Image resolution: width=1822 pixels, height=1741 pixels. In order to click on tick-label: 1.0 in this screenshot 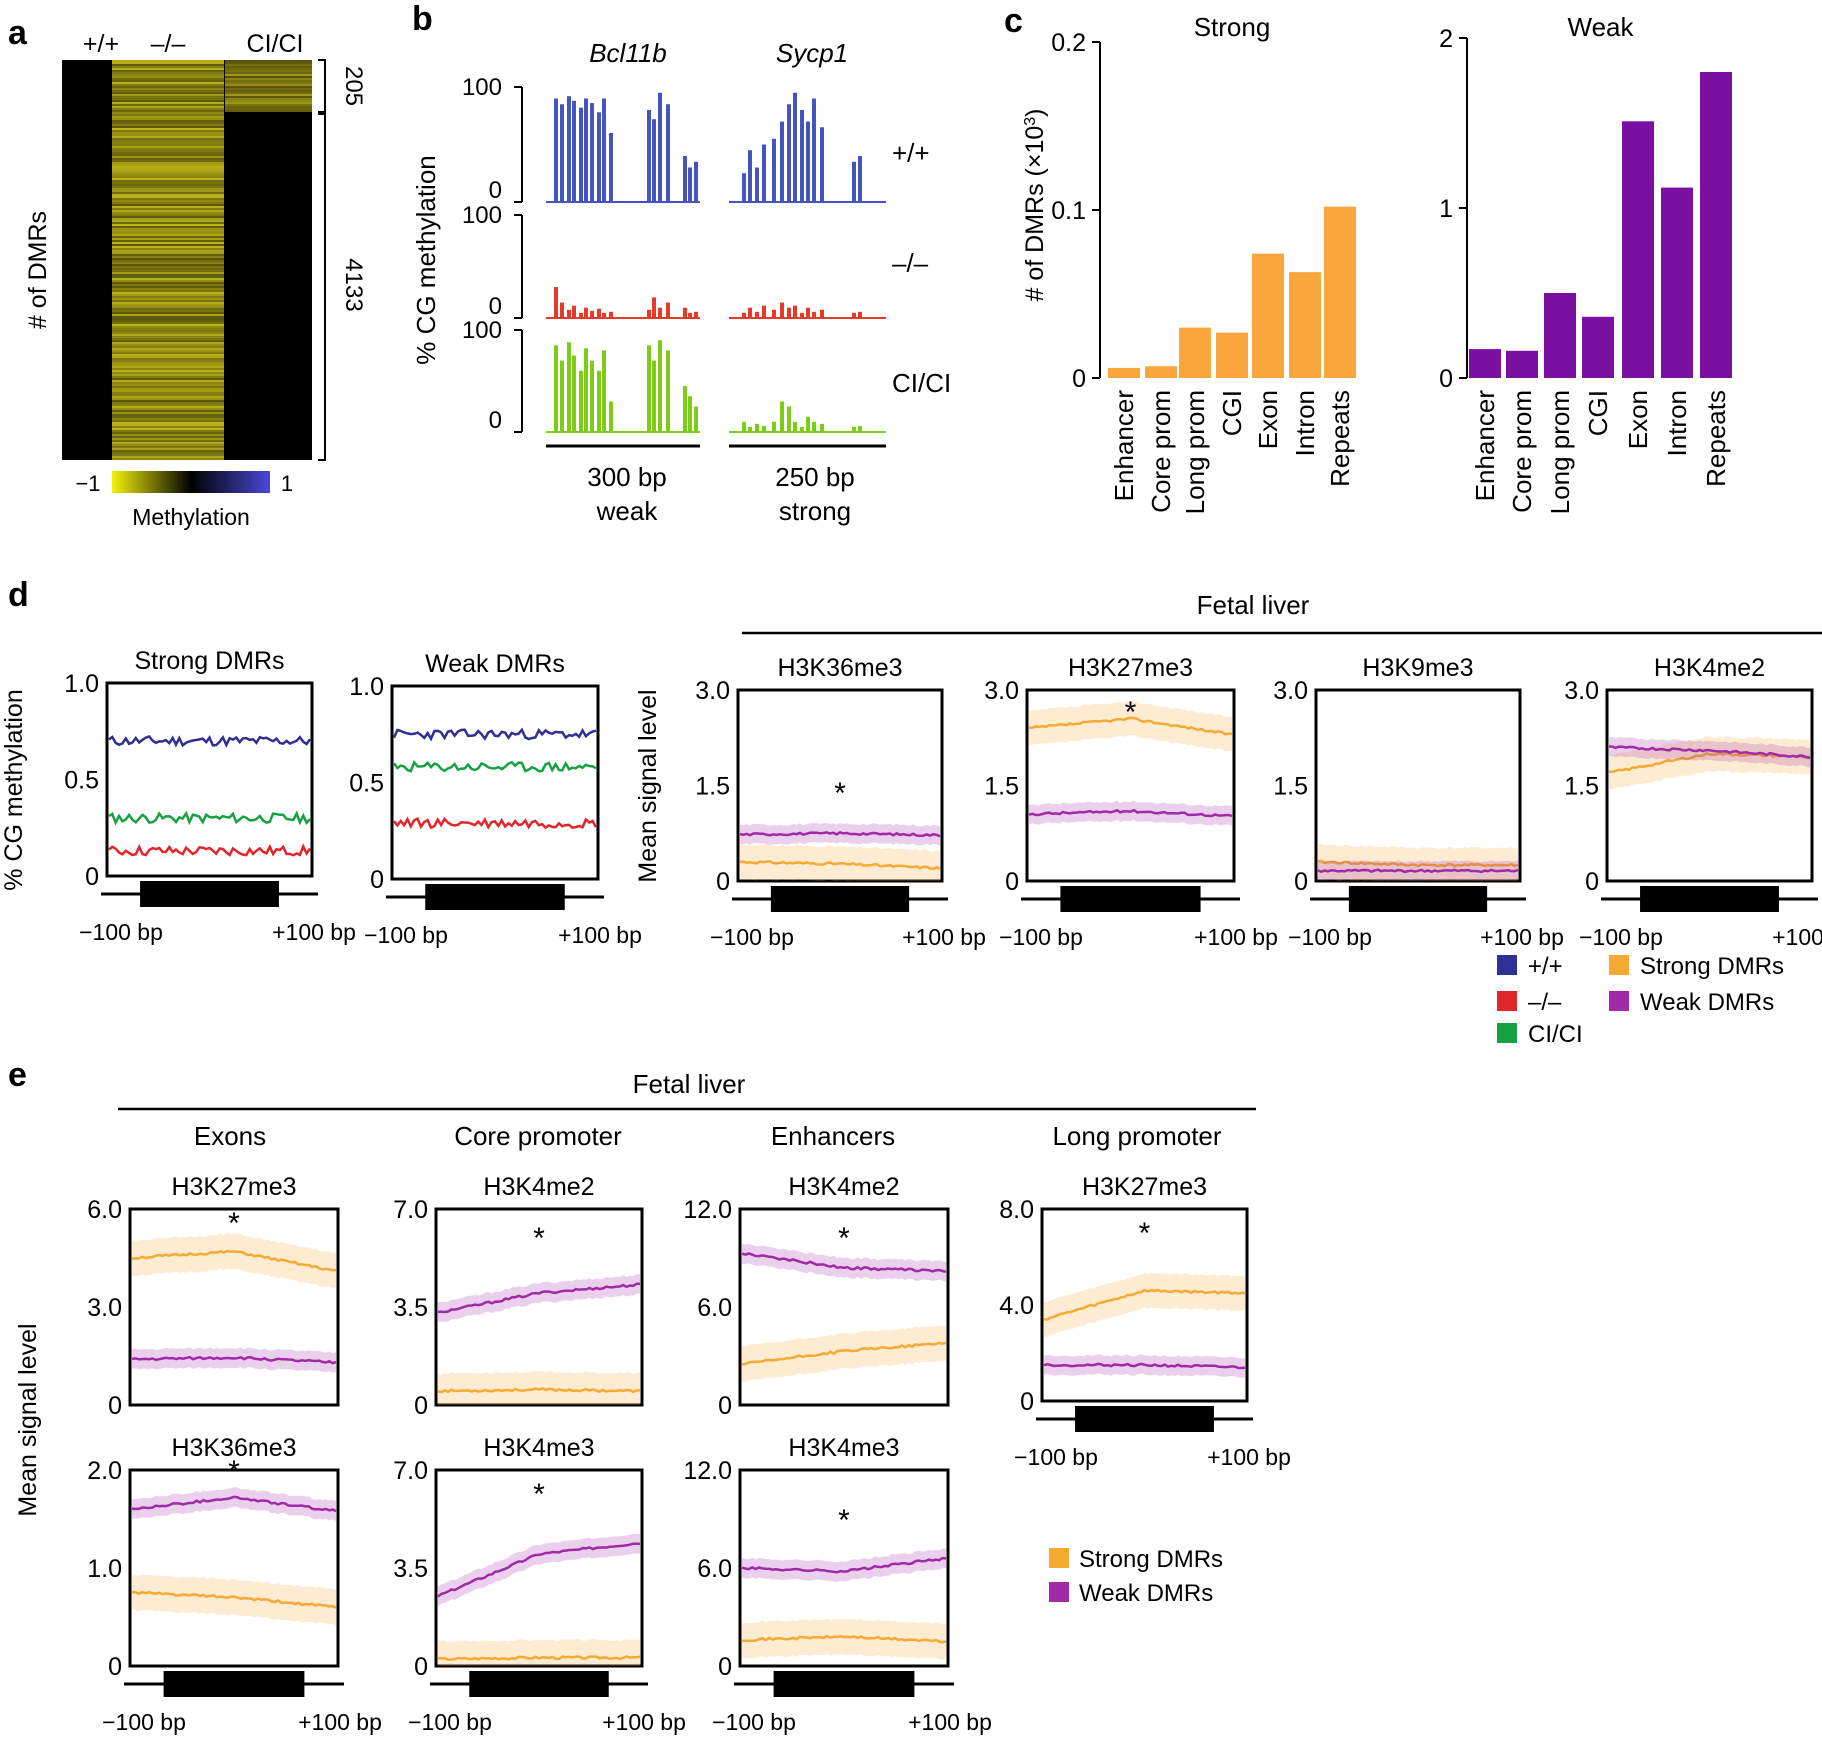, I will do `click(81, 684)`.